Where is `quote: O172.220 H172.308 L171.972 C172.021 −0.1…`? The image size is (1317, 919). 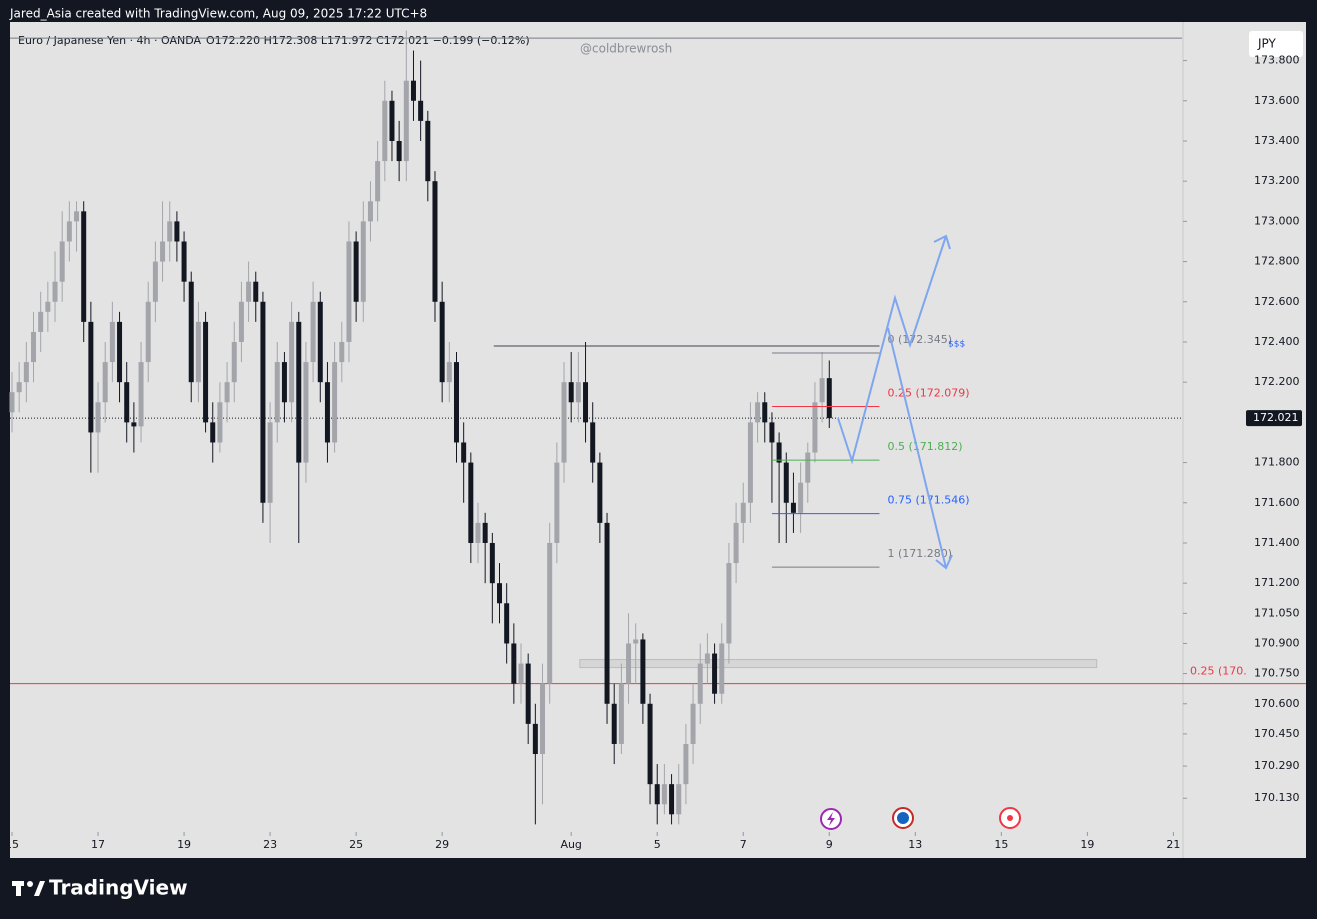
quote: O172.220 H172.308 L171.972 C172.021 −0.1… is located at coordinates (368, 40).